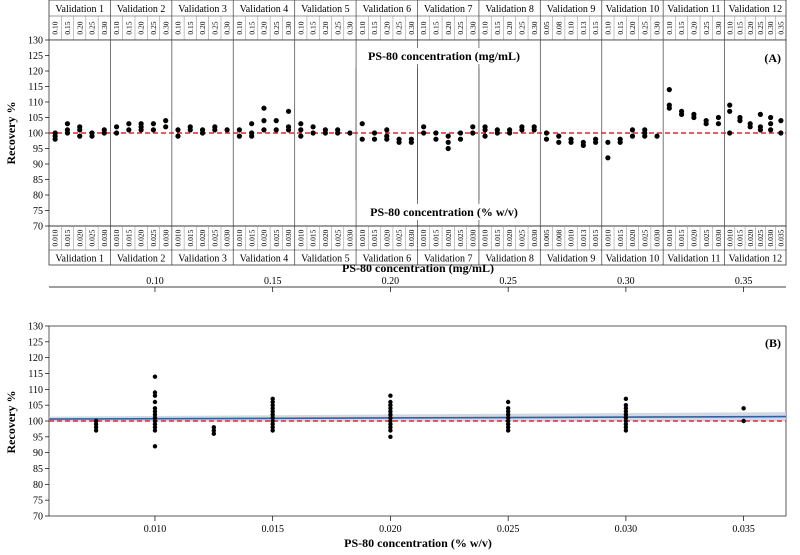 This screenshot has height=555, width=800. Describe the element at coordinates (35, 72) in the screenshot. I see `y-tick-label-a: 120` at that location.